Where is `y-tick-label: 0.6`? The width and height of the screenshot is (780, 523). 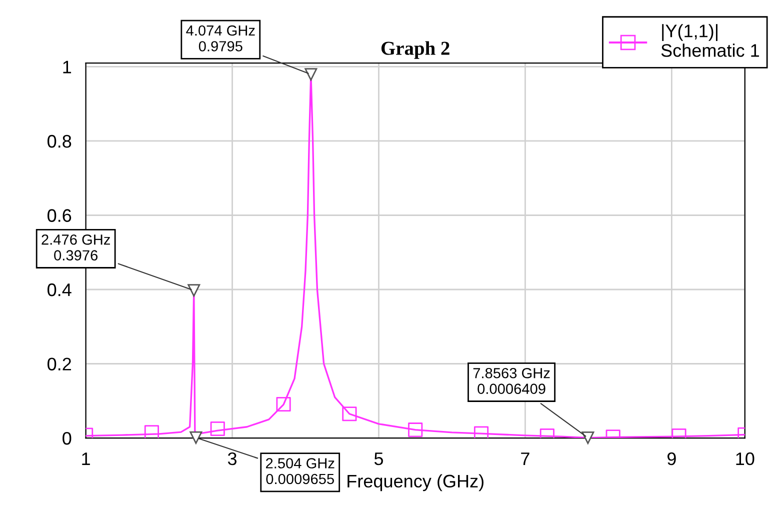
y-tick-label: 0.6 is located at coordinates (60, 215).